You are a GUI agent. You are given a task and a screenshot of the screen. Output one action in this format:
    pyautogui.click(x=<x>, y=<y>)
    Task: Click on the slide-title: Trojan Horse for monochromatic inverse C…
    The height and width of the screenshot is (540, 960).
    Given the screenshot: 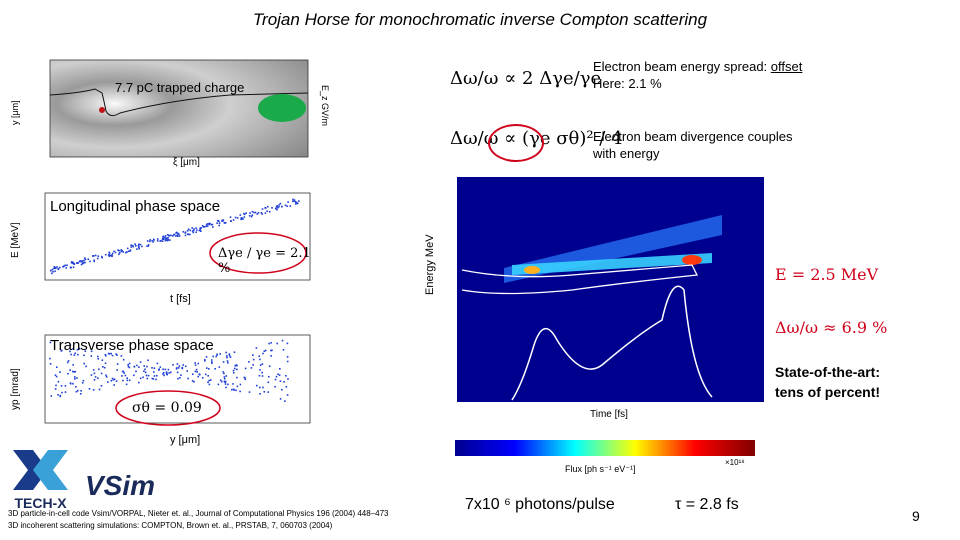 What is the action you would take?
    pyautogui.click(x=480, y=19)
    